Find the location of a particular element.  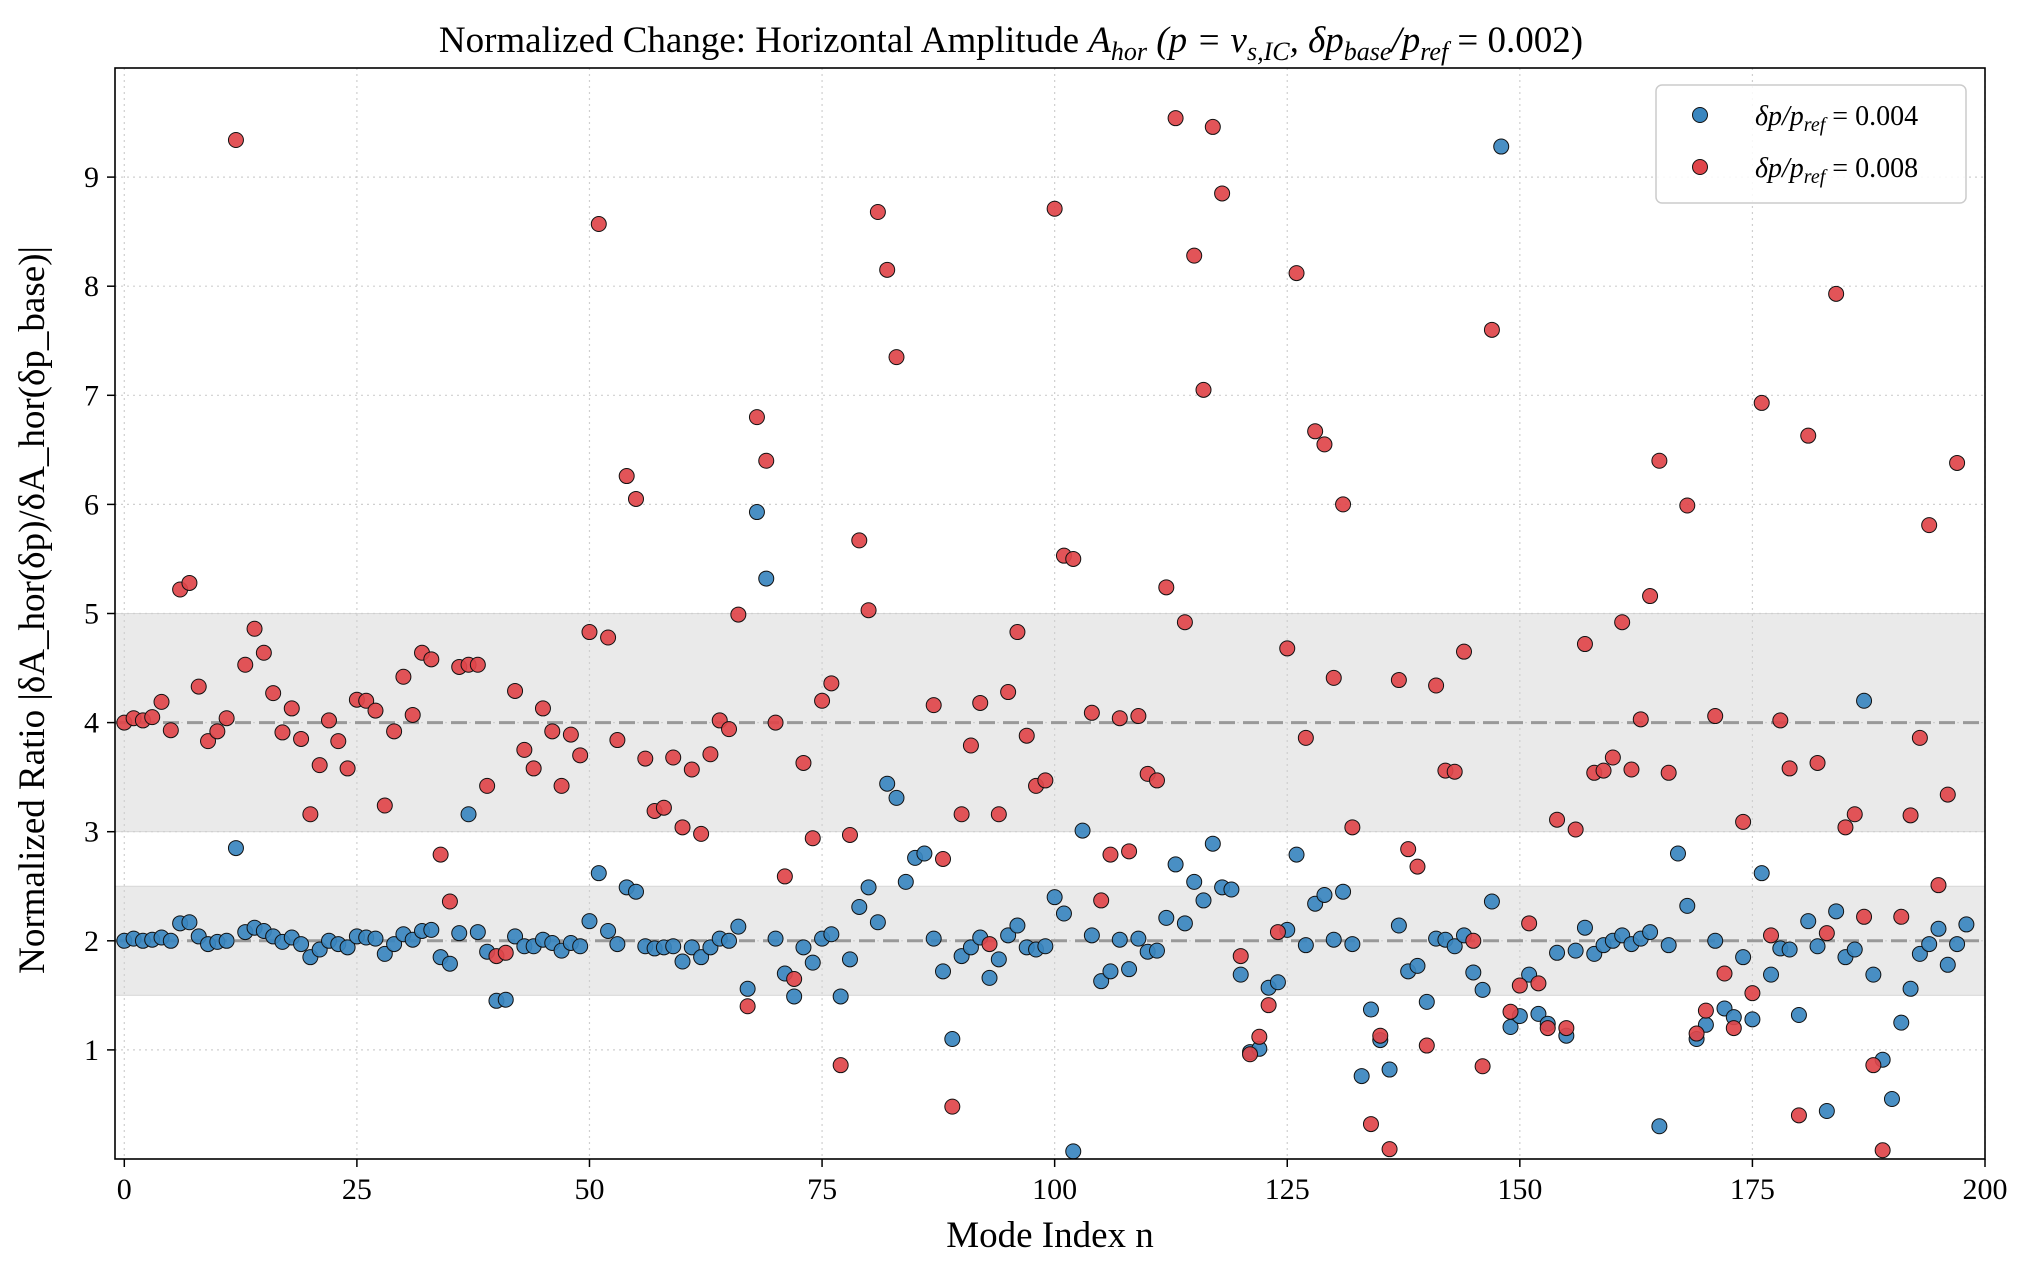

title-rest-sub: base is located at coordinates (1368, 51).